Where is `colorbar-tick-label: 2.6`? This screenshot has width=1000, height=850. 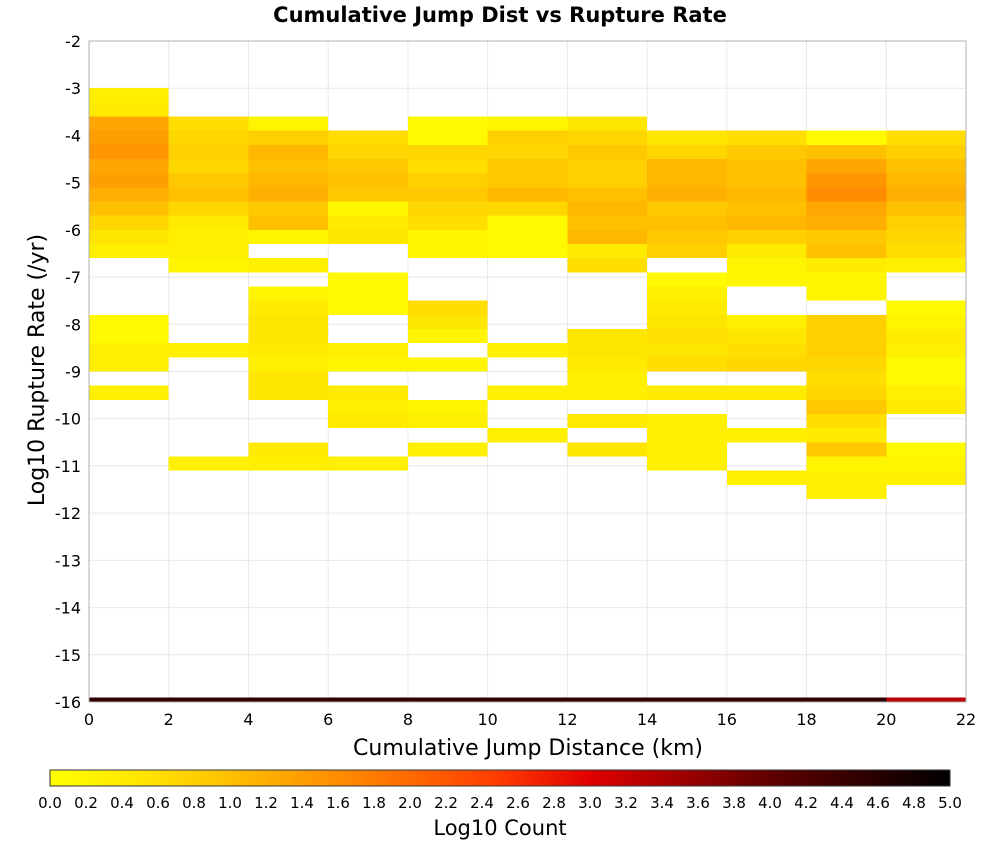 colorbar-tick-label: 2.6 is located at coordinates (518, 803).